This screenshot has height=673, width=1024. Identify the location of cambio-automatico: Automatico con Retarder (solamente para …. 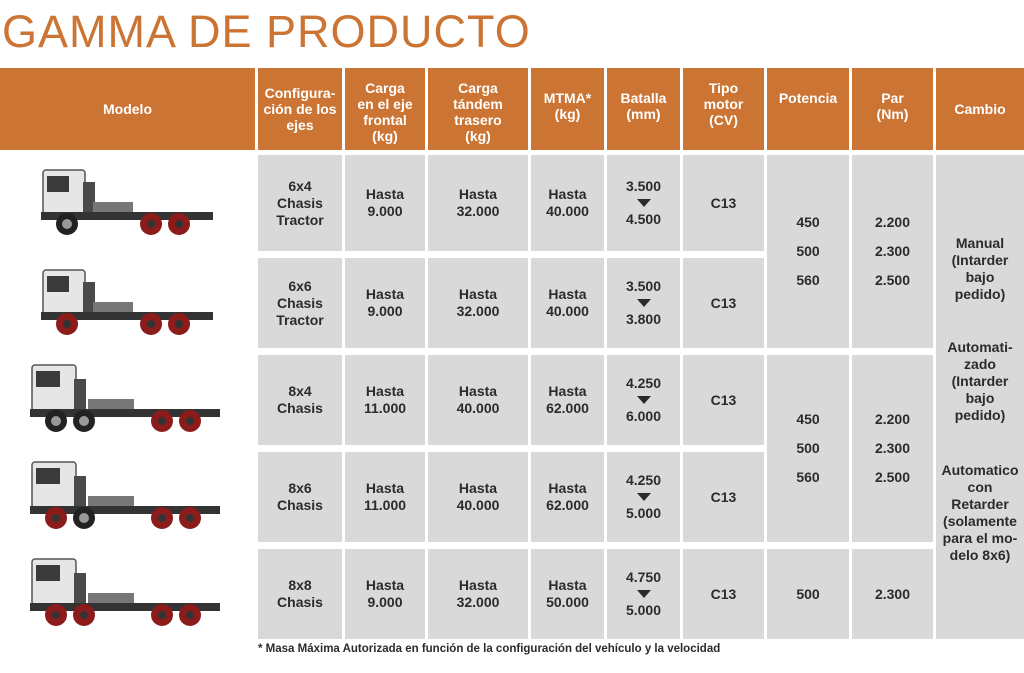
(980, 512).